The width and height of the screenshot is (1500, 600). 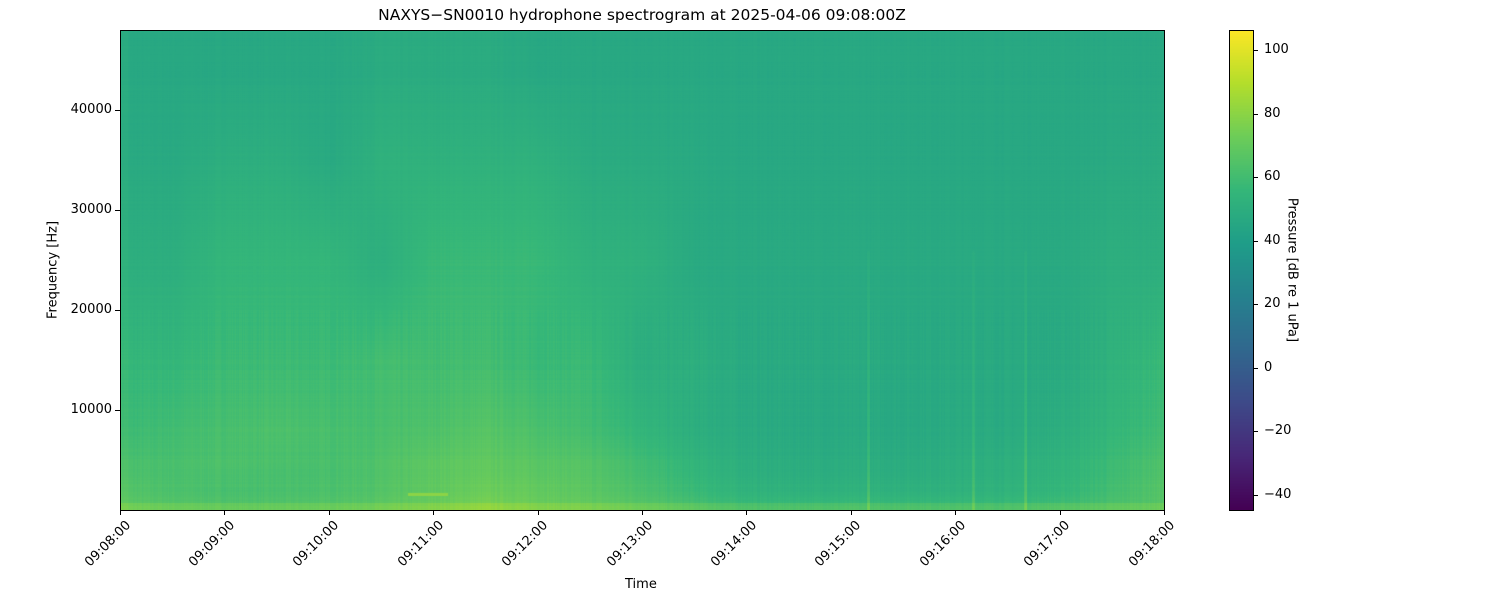 What do you see at coordinates (420, 544) in the screenshot?
I see `x-tick-label: 09:11:00` at bounding box center [420, 544].